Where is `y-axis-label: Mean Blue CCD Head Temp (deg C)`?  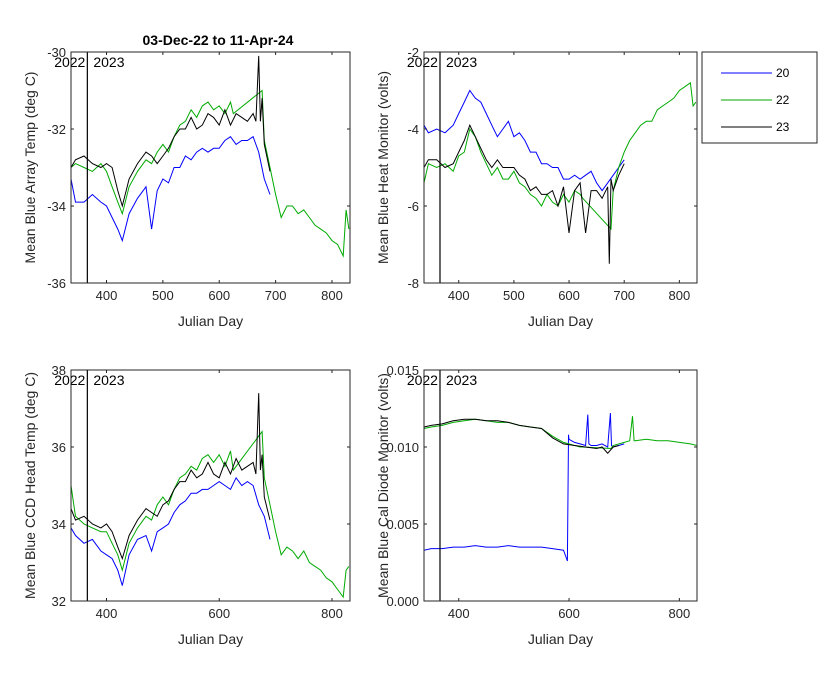 y-axis-label: Mean Blue CCD Head Temp (deg C) is located at coordinates (30, 485).